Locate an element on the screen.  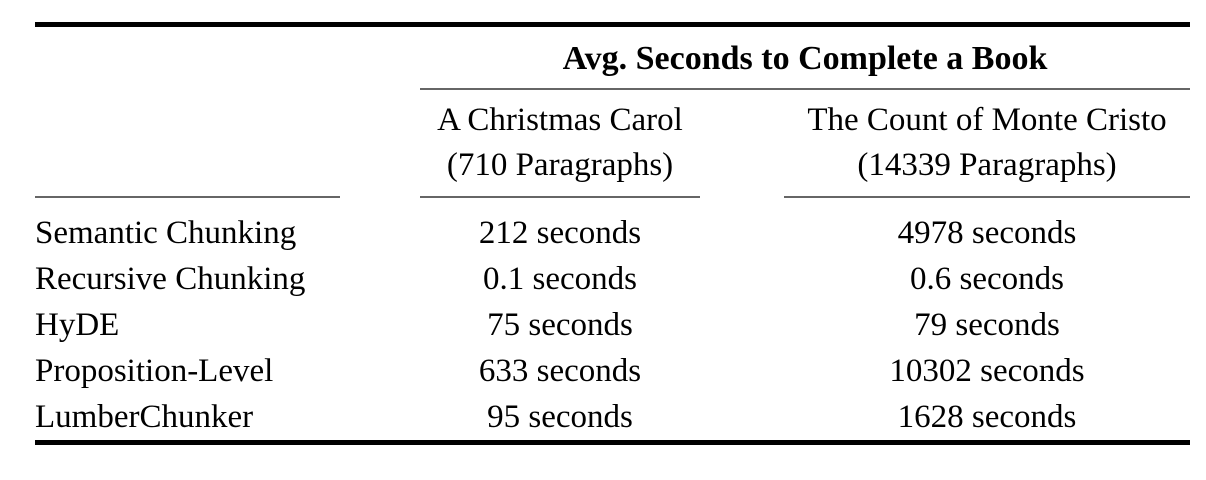
cell-value: 75 seconds is located at coordinates (560, 325).